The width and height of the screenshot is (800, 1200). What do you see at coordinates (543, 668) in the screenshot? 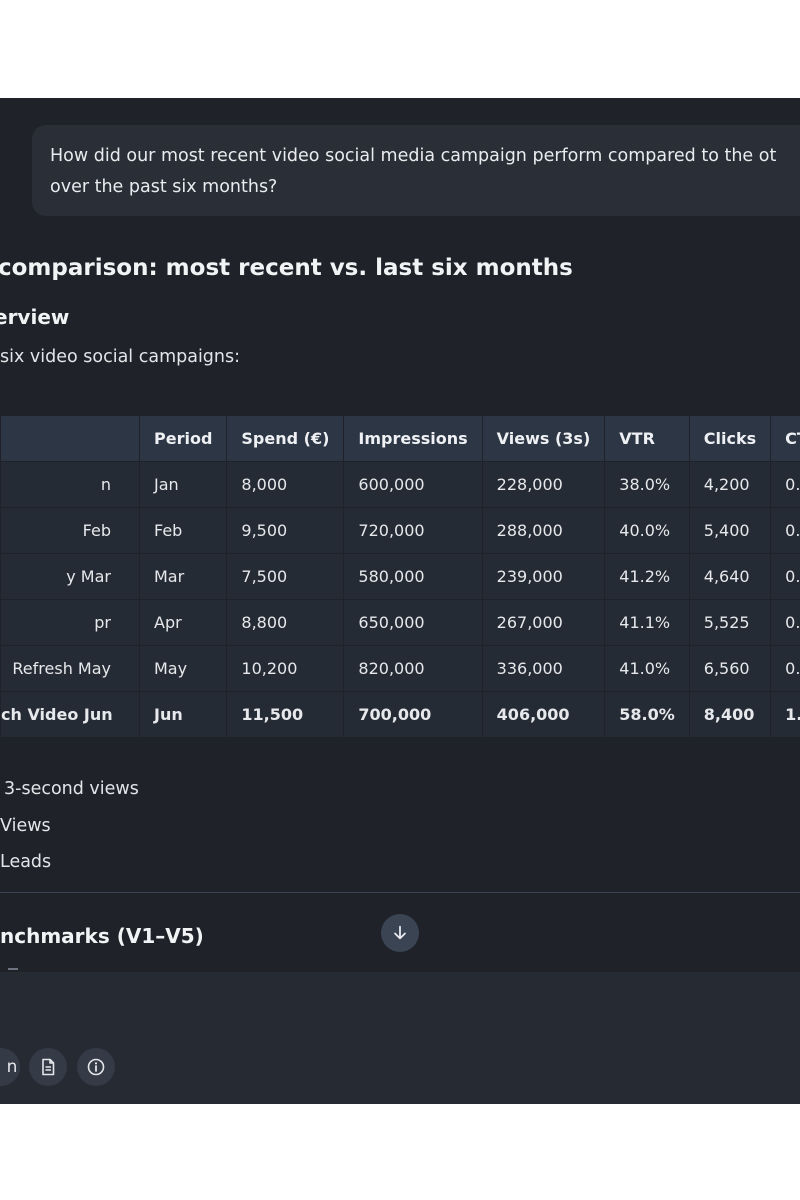
I see `cell-views: 336,000` at bounding box center [543, 668].